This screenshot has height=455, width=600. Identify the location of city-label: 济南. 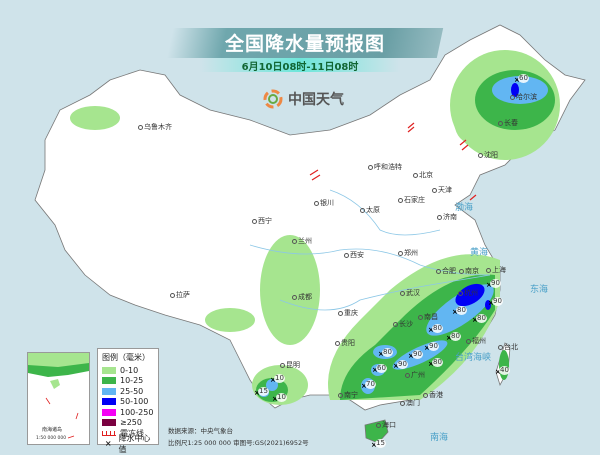
(447, 217).